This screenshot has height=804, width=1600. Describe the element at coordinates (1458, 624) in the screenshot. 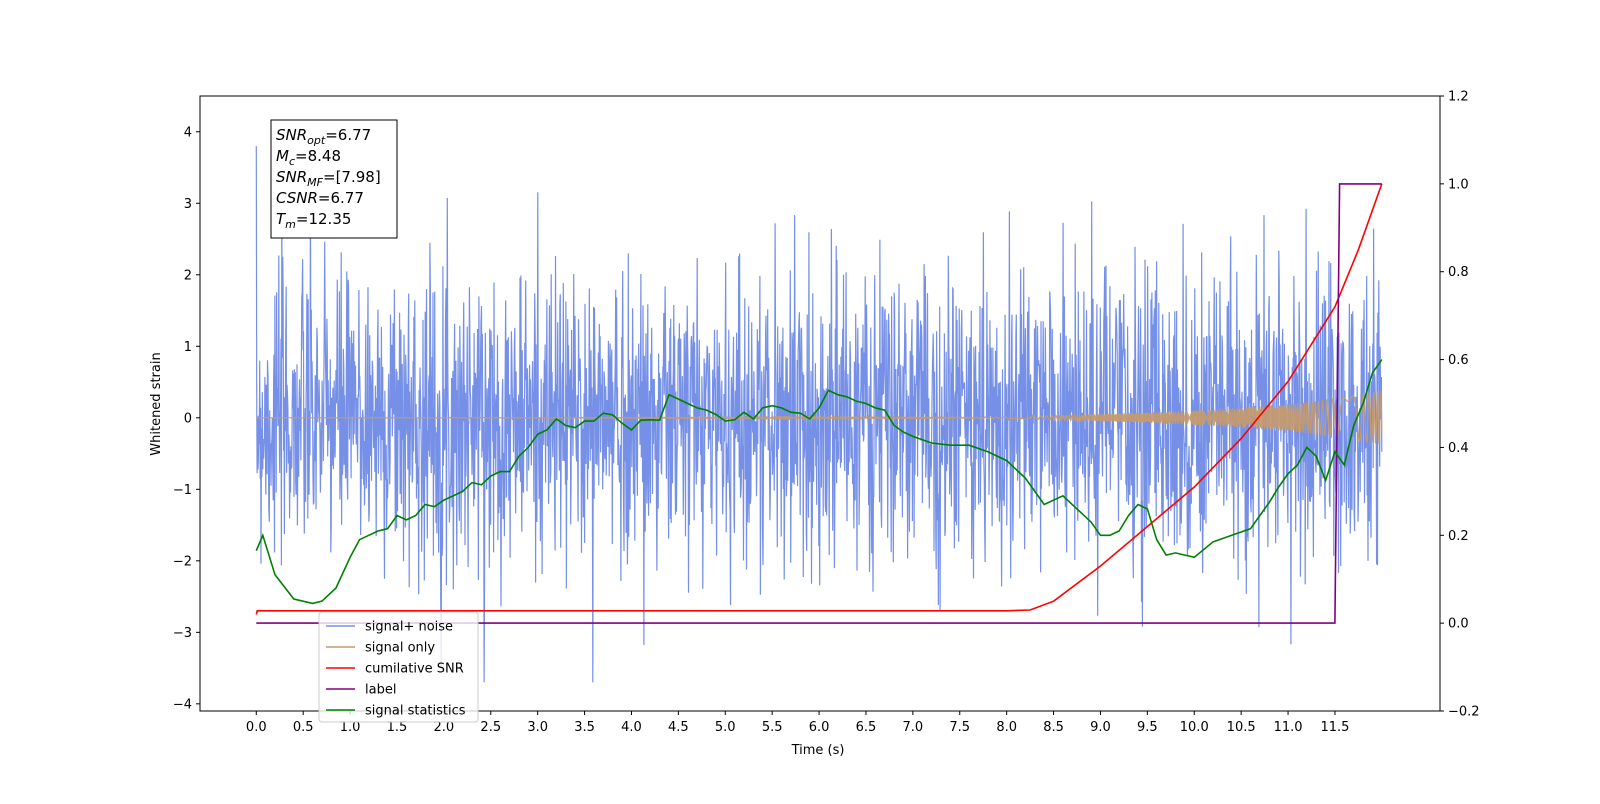

I see `y2-tick-label: 0.0` at that location.